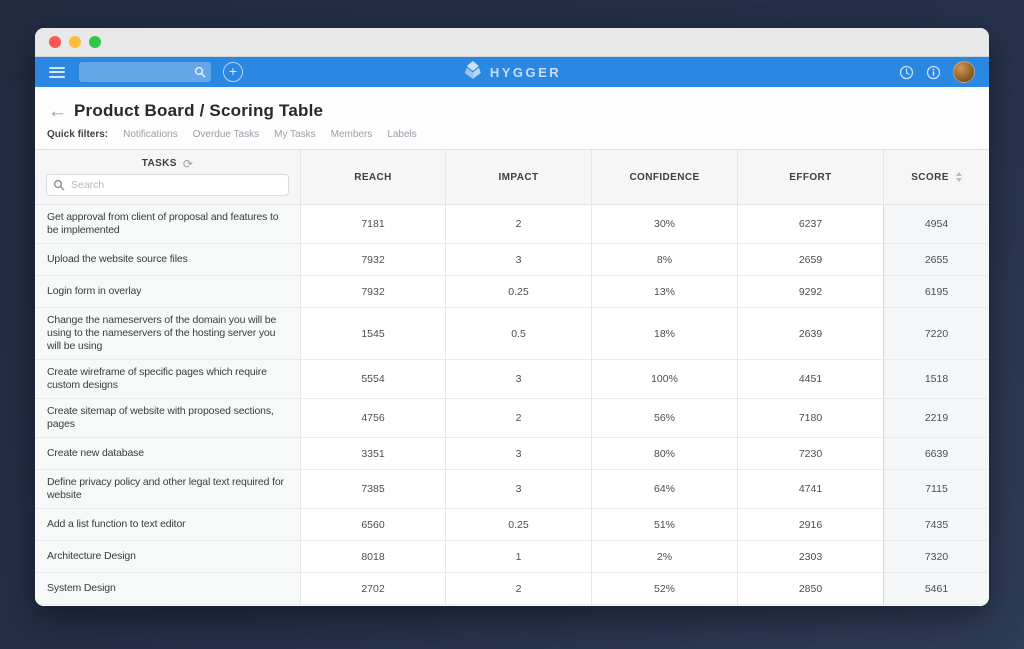  I want to click on reach-cell: 3351, so click(372, 454).